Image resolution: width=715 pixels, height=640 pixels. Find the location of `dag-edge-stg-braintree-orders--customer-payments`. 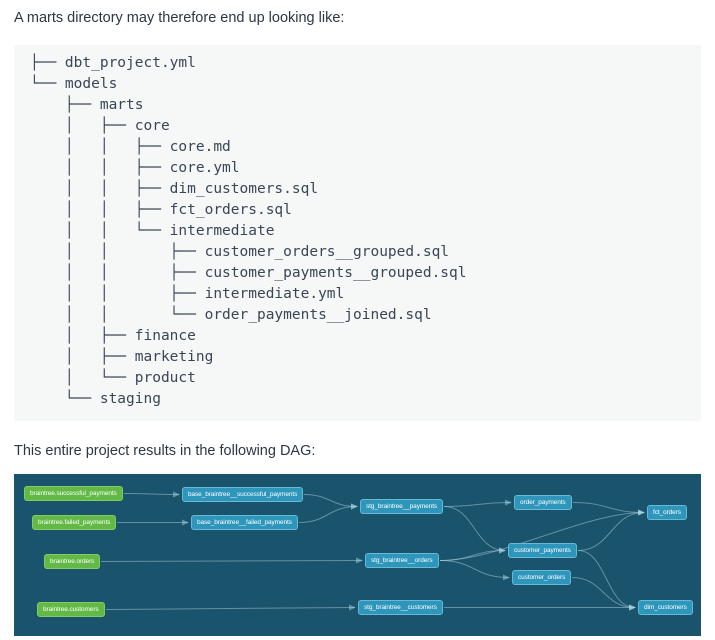

dag-edge-stg-braintree-orders--customer-payments is located at coordinates (472, 554).